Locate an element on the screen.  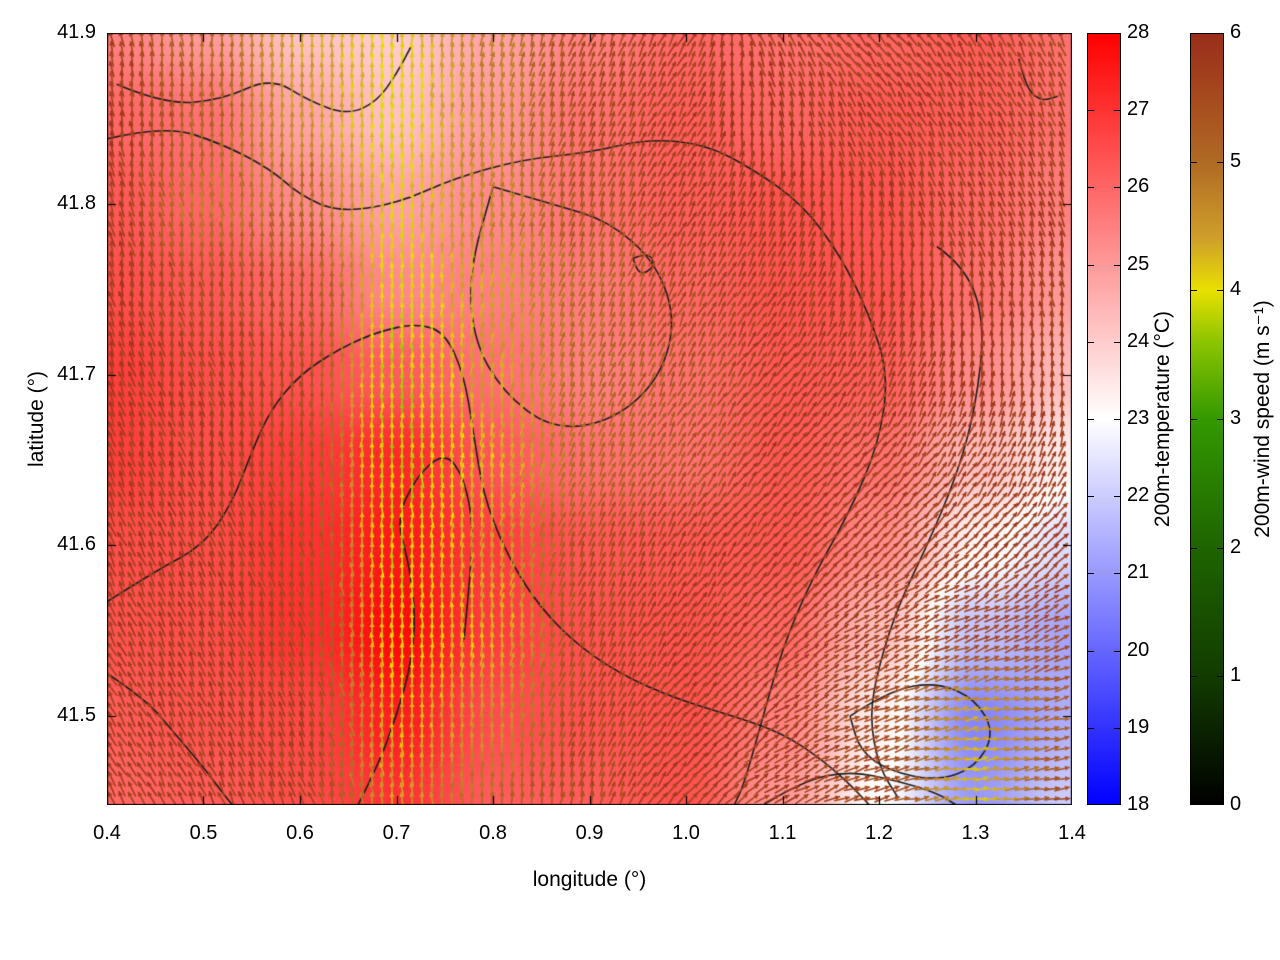
y-tick-label: 41.5 is located at coordinates (76, 715).